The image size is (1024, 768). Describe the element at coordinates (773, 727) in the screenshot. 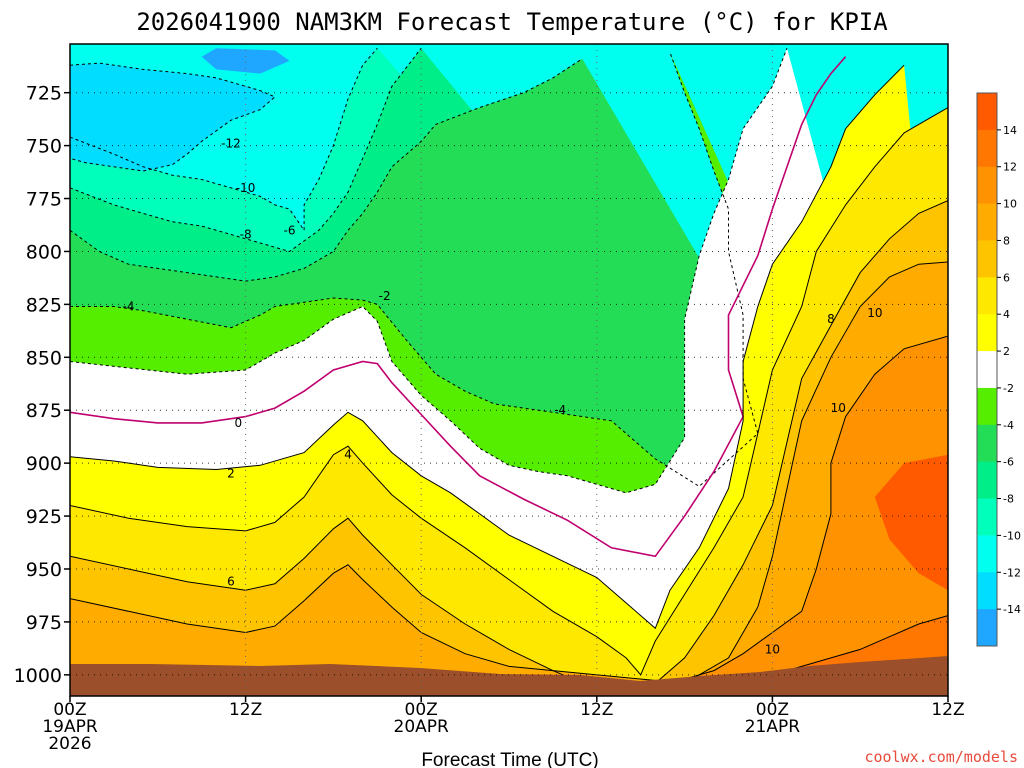

I see `x-tick-label: 21APR` at that location.